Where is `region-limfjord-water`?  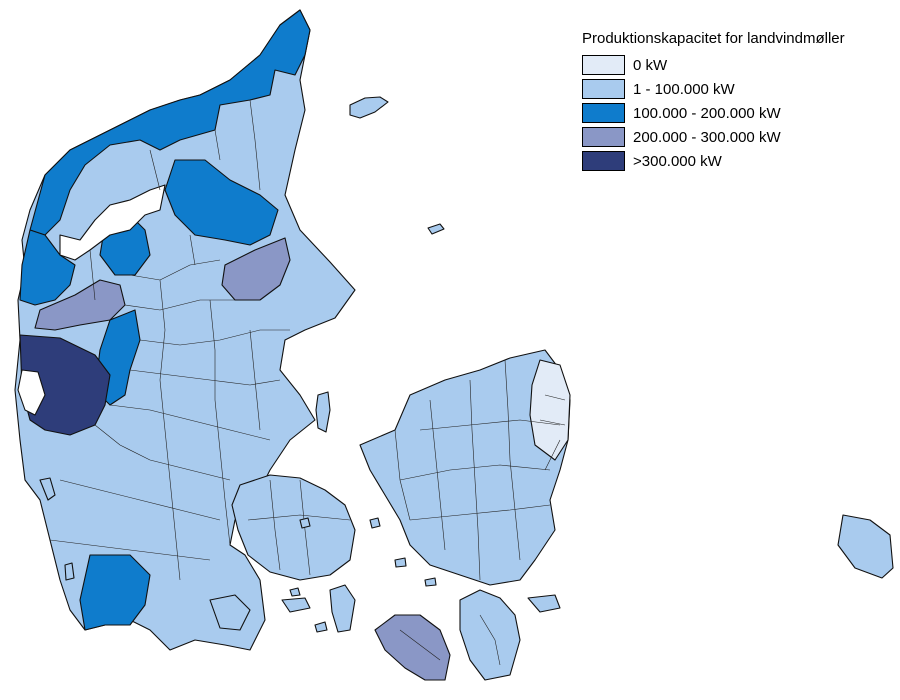 region-limfjord-water is located at coordinates (112, 222).